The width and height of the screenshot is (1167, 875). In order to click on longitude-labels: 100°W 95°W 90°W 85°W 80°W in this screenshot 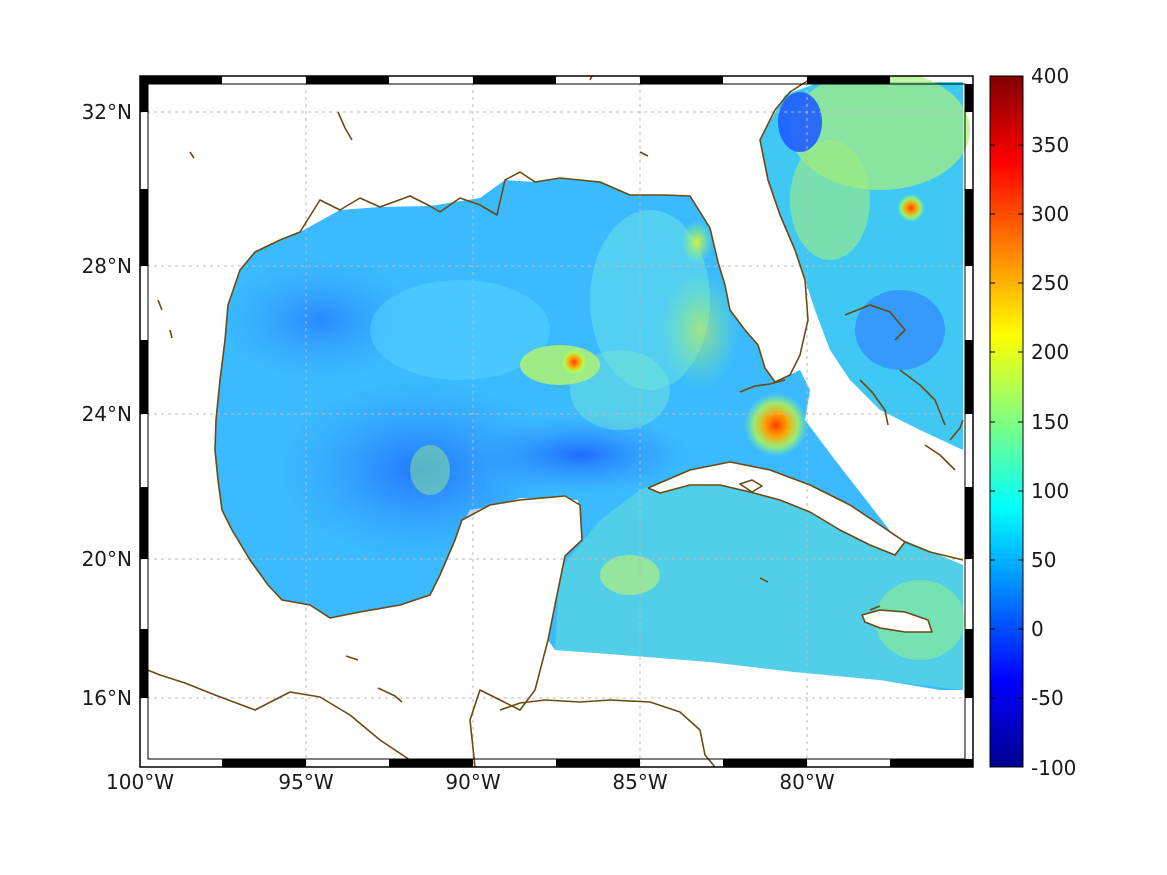, I will do `click(470, 782)`.